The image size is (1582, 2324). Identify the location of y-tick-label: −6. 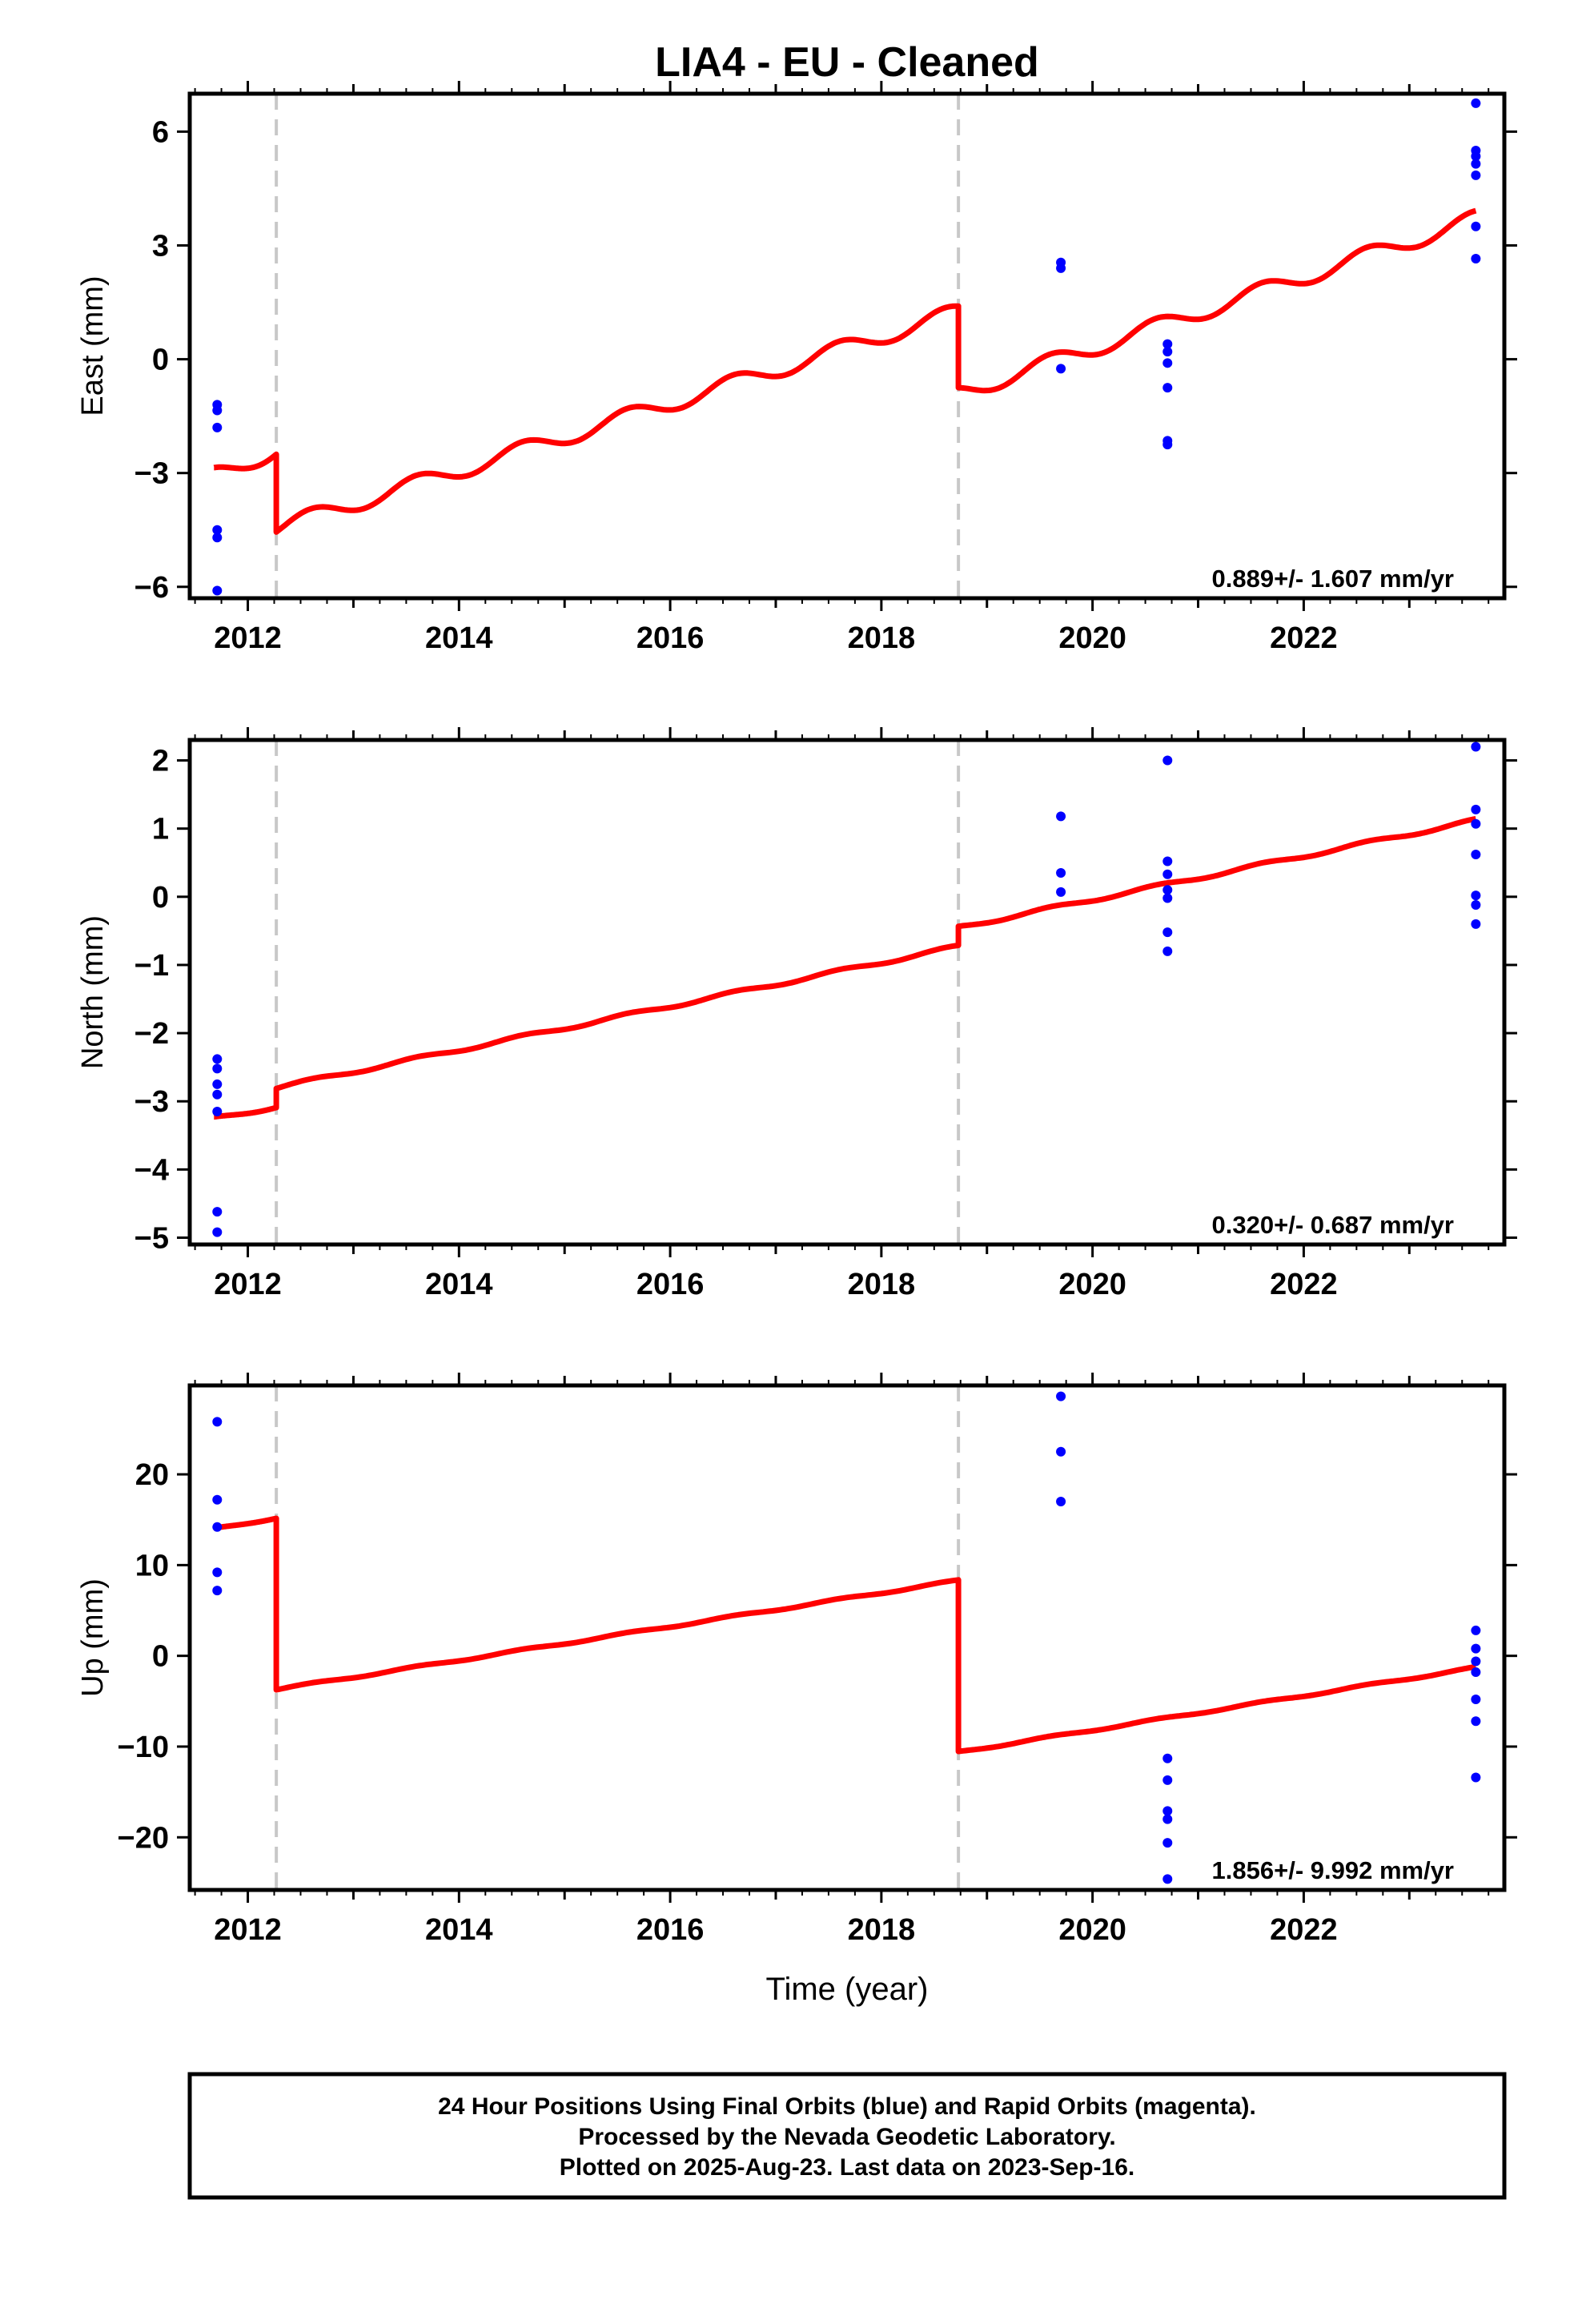
(152, 588).